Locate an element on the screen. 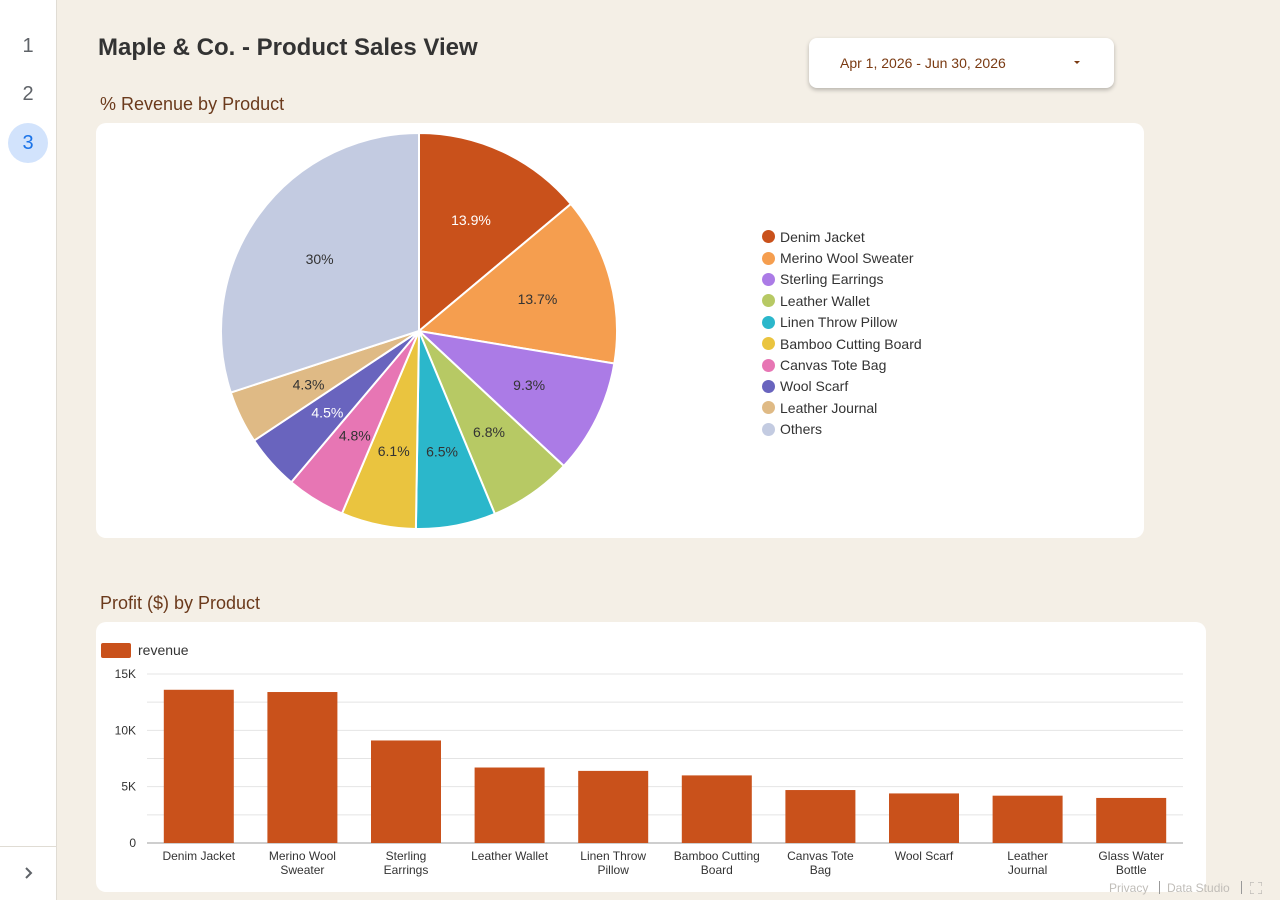 This screenshot has width=1280, height=900. chevron-right-icon is located at coordinates (29, 873).